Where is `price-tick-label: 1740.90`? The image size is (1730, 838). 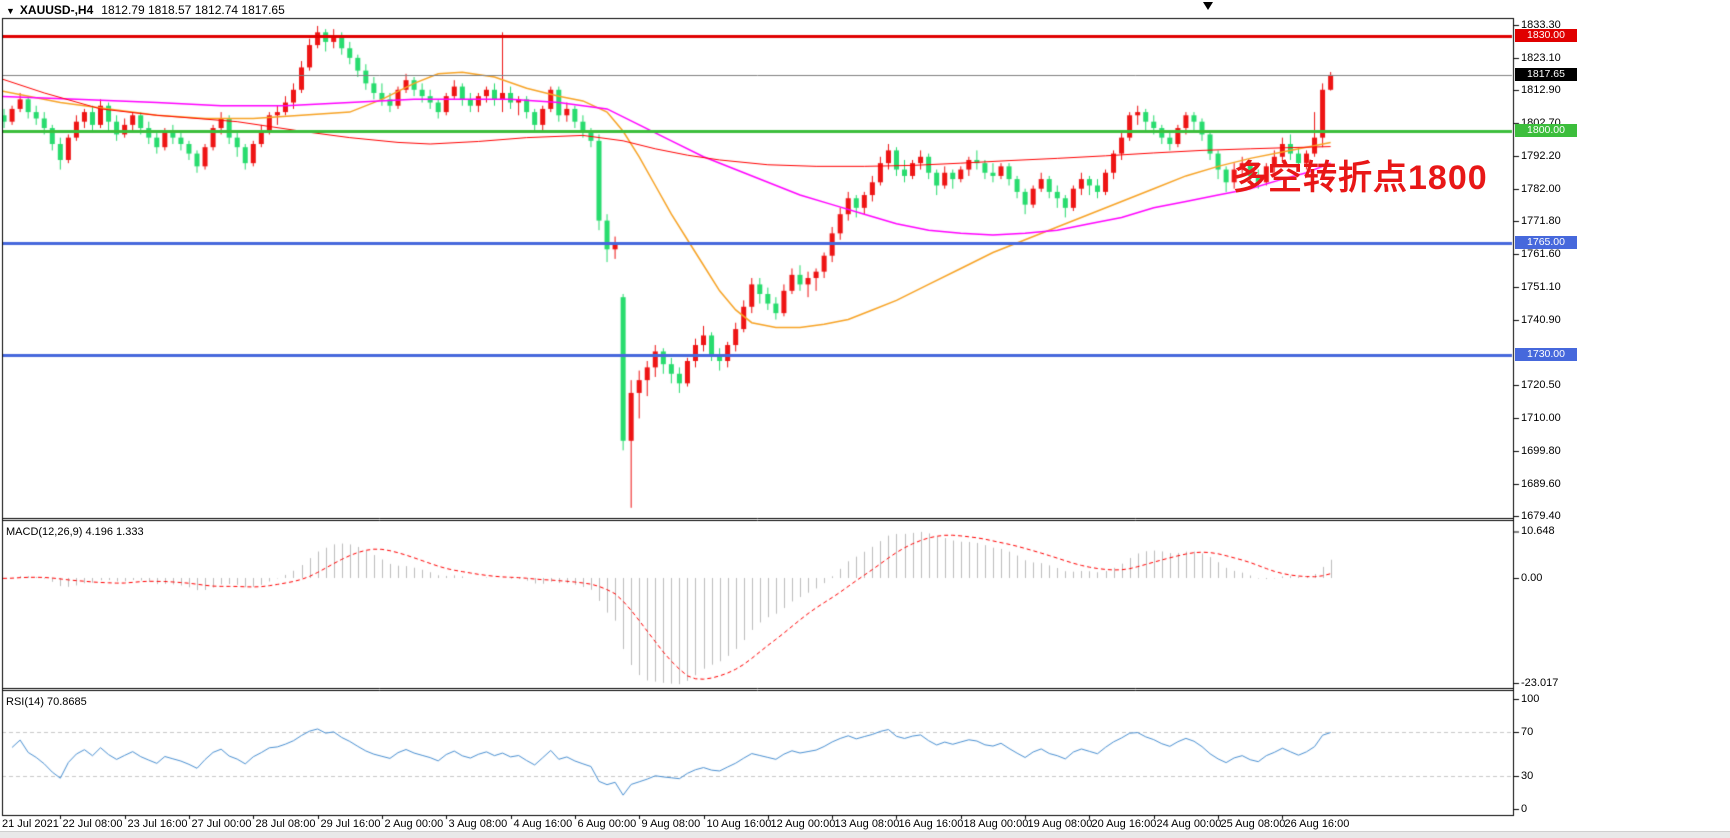 price-tick-label: 1740.90 is located at coordinates (1541, 319).